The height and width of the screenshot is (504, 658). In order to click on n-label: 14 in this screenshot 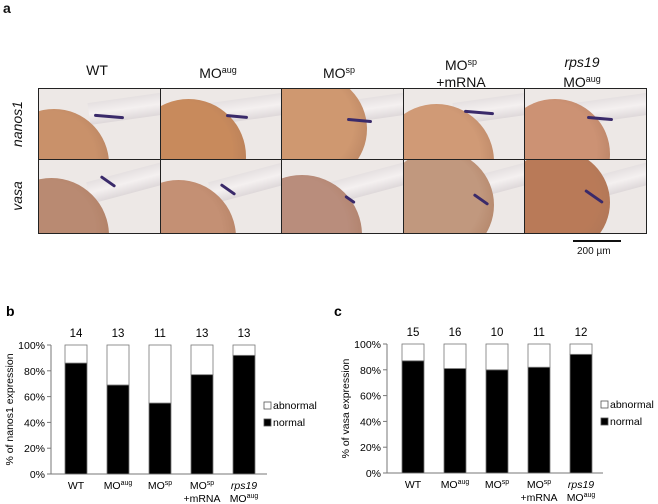, I will do `click(76, 334)`.